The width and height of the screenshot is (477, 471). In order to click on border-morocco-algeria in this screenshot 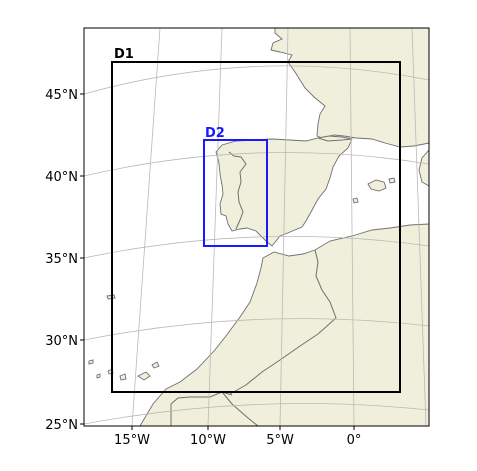, I will do `click(283, 322)`.